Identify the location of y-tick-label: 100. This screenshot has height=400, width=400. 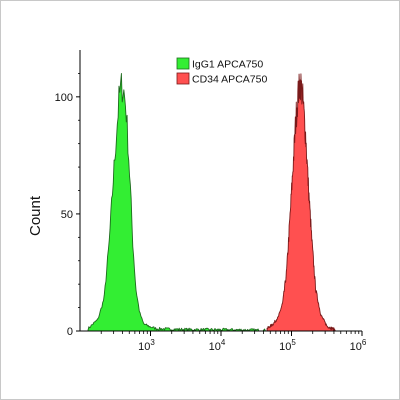
(64, 98).